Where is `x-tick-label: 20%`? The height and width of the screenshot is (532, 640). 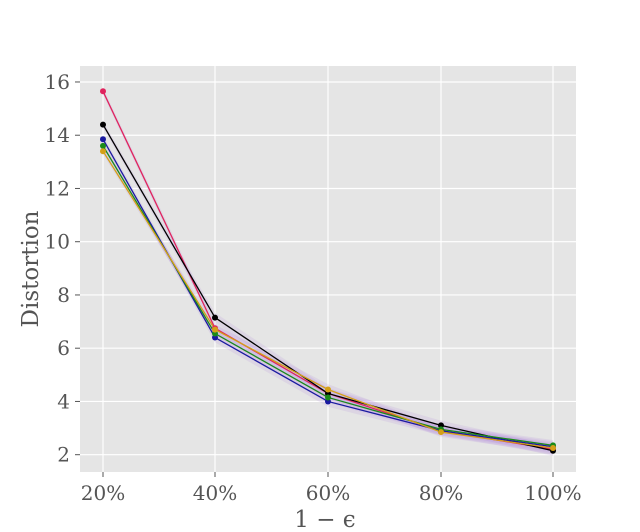 x-tick-label: 20% is located at coordinates (103, 493).